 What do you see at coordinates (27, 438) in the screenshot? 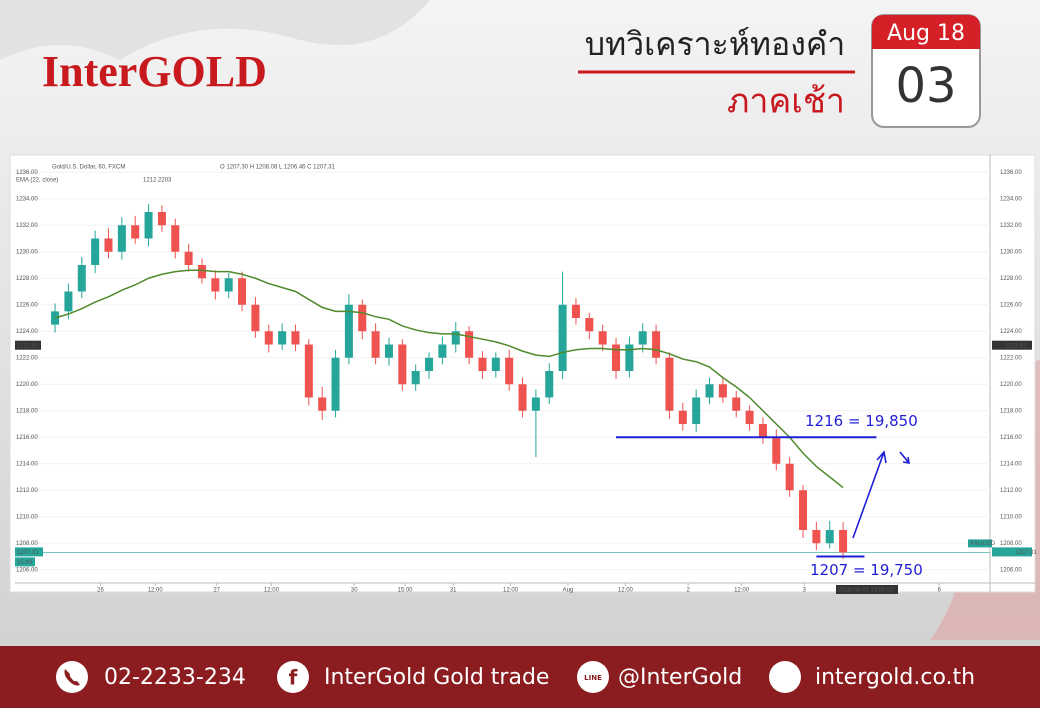
I see `y-tick-label-left: 1216.00` at bounding box center [27, 438].